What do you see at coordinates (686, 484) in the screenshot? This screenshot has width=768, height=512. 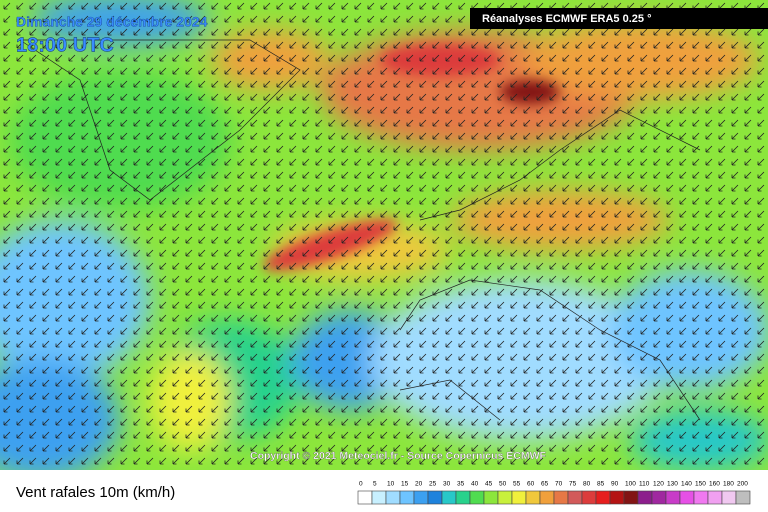 I see `legend-tick-label: 140` at bounding box center [686, 484].